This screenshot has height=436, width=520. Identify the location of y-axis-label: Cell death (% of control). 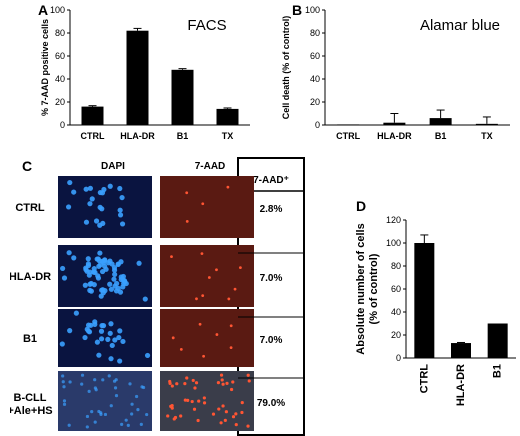
(286, 68).